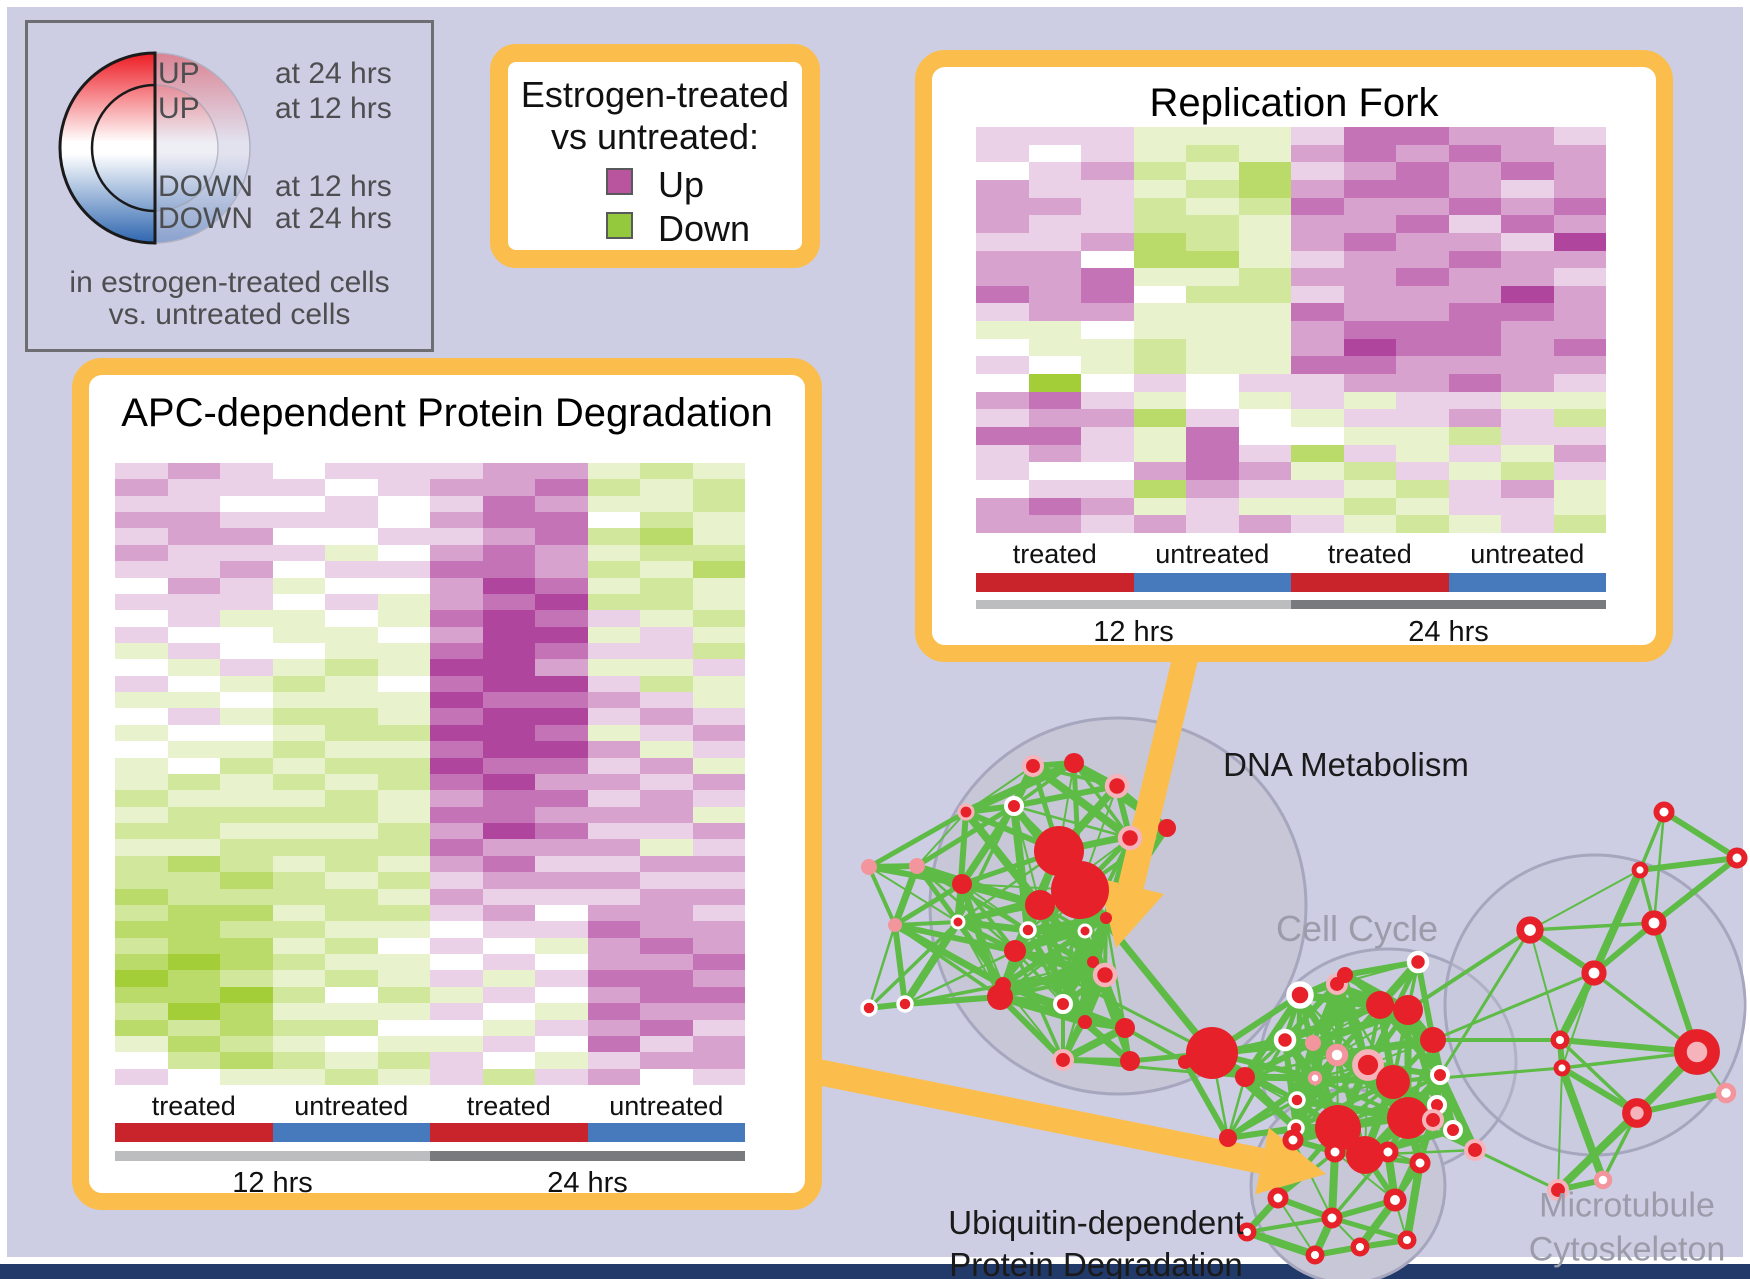  I want to click on rf-heatmap, so click(1291, 330).